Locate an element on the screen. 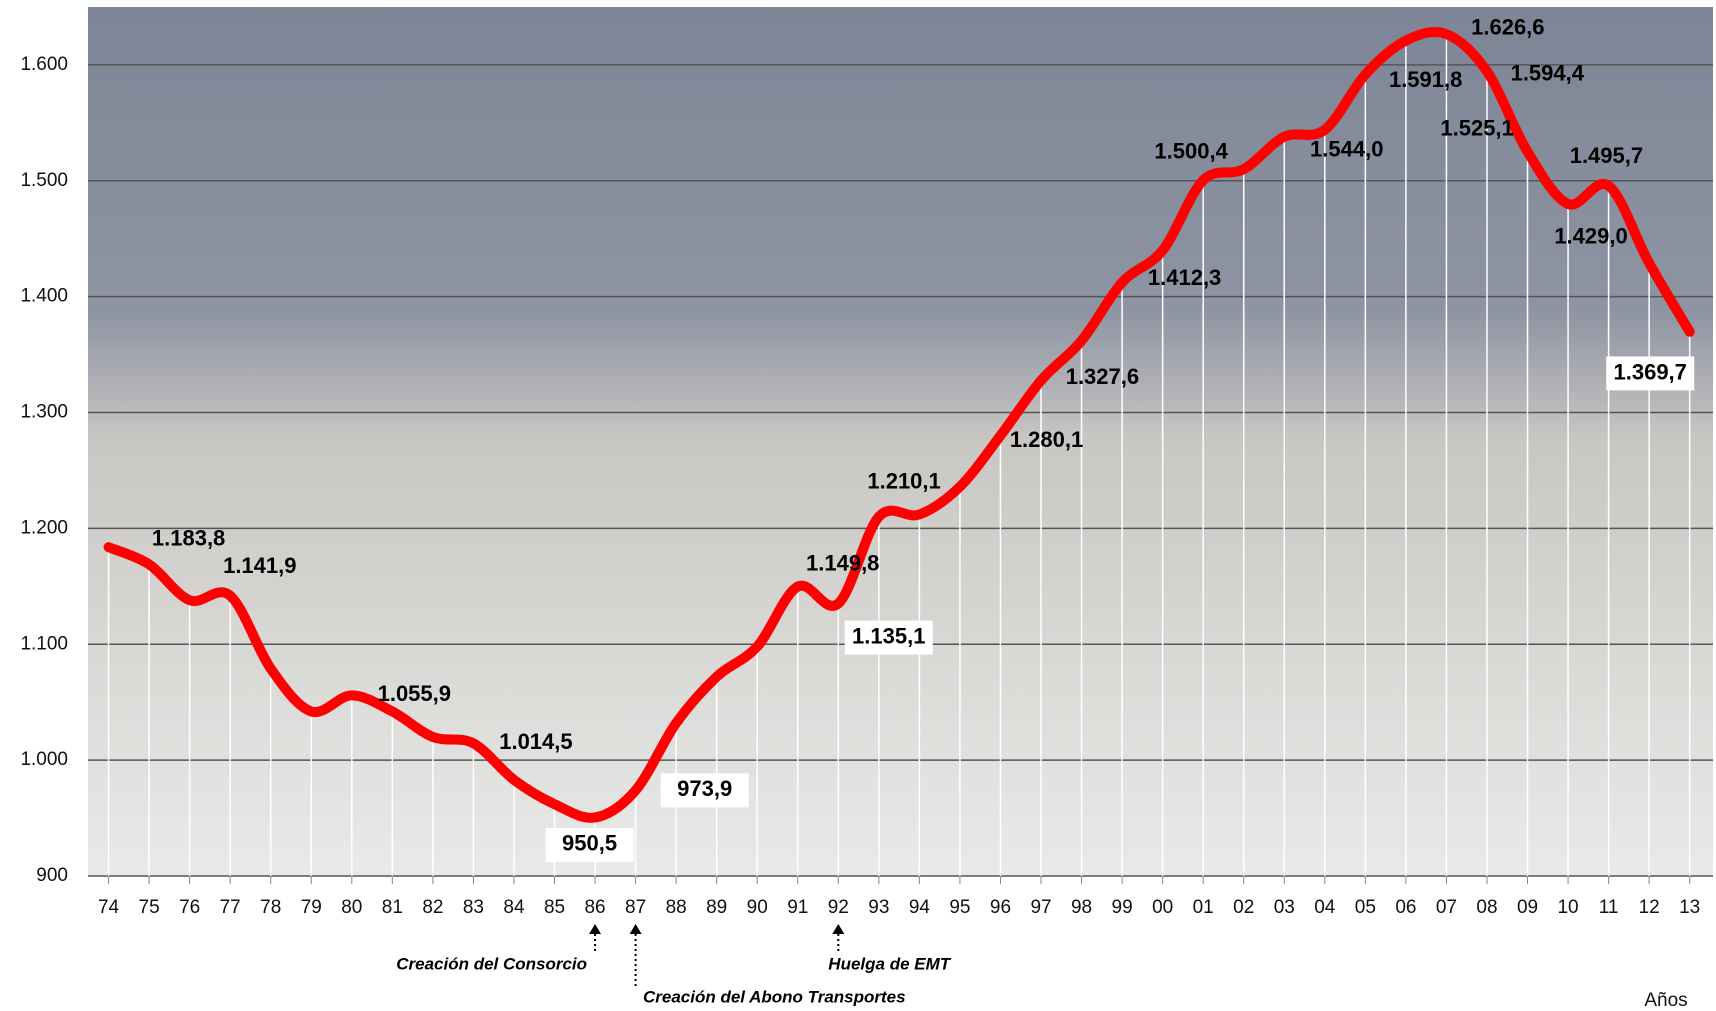 The height and width of the screenshot is (1011, 1716). value-label: 1.183,8 is located at coordinates (188, 537).